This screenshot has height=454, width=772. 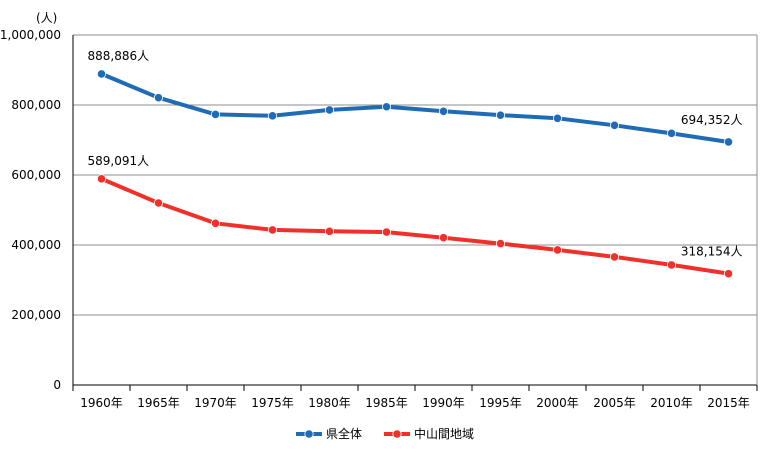 What do you see at coordinates (215, 403) in the screenshot?
I see `x-tick-label: 1970年` at bounding box center [215, 403].